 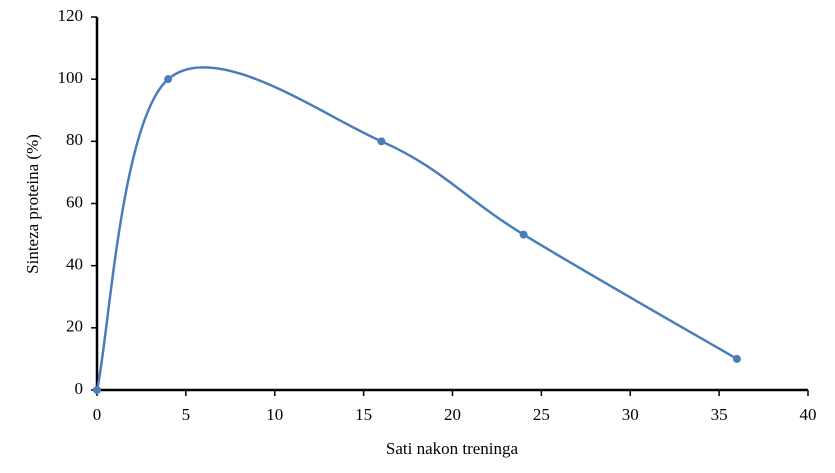 What do you see at coordinates (74, 326) in the screenshot?
I see `y-tick-label: 20` at bounding box center [74, 326].